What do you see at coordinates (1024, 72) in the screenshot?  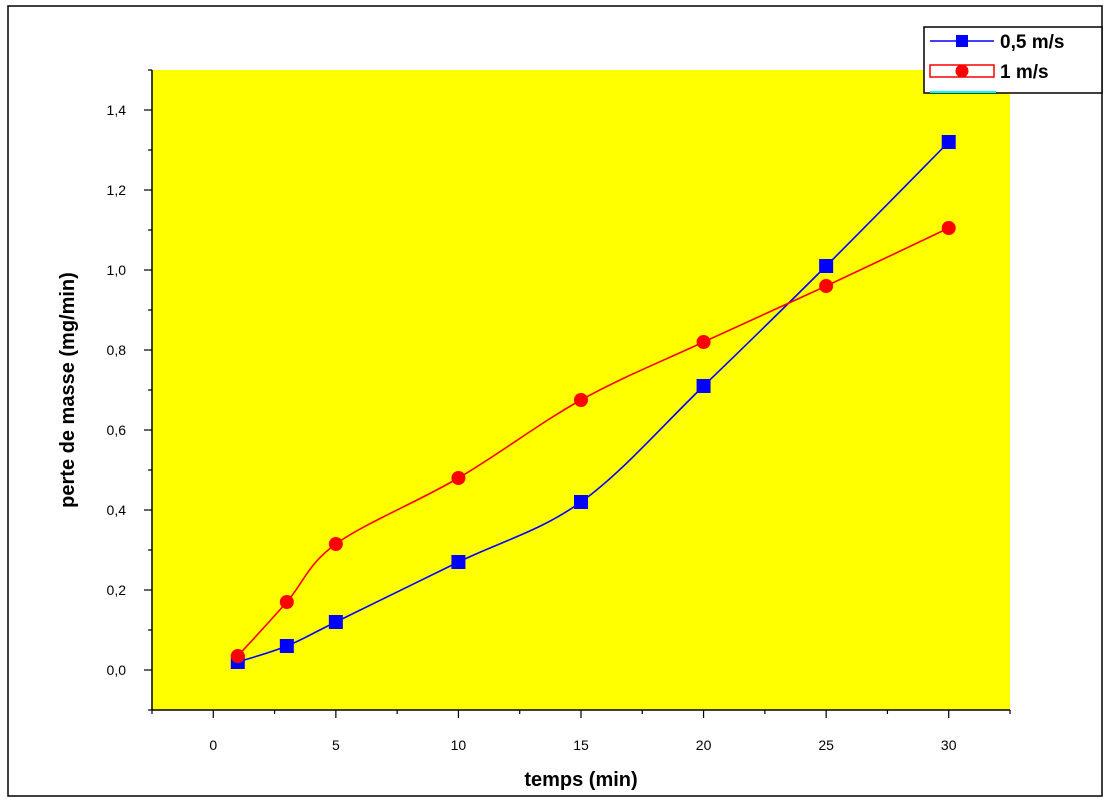 I see `legend-label-1: 1 m/s` at bounding box center [1024, 72].